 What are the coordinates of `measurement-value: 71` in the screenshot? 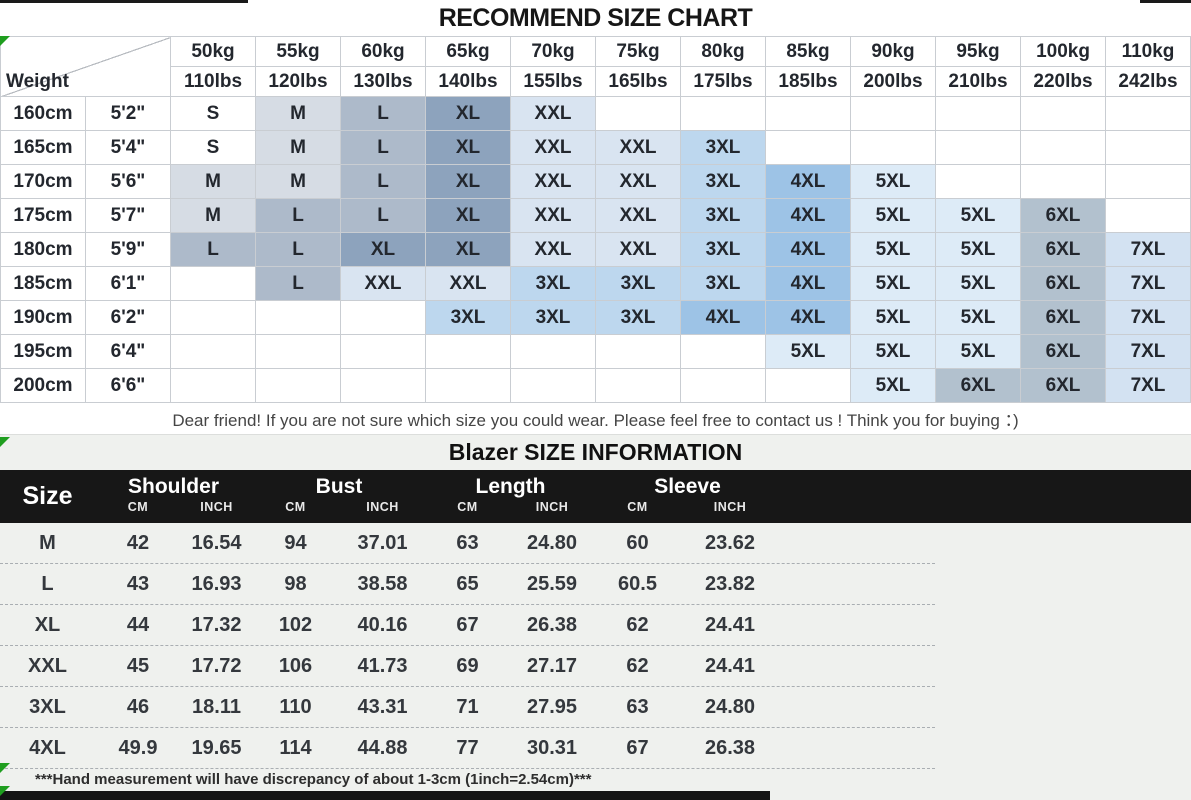 It's located at (467, 706).